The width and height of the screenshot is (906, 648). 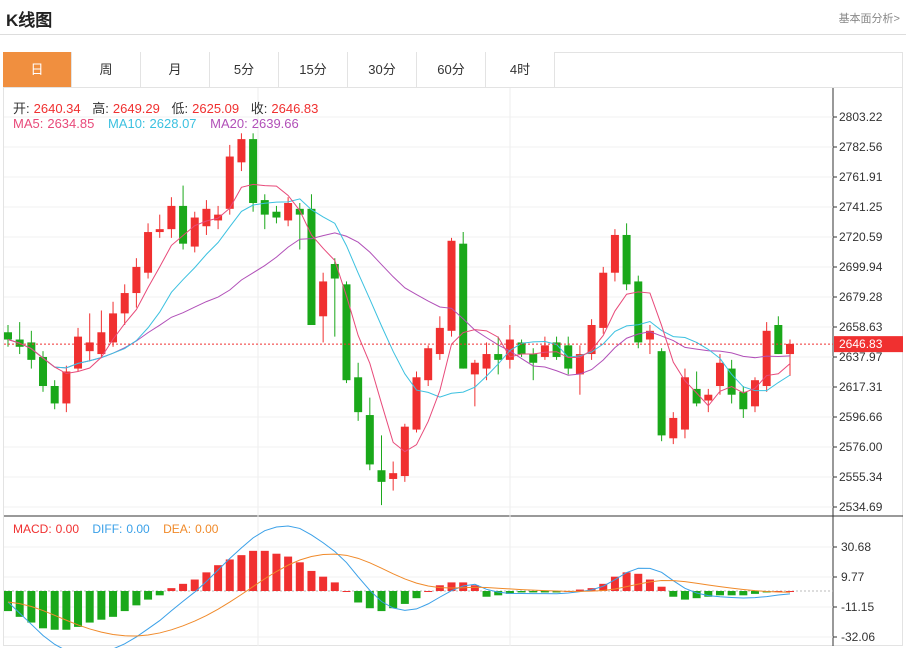 What do you see at coordinates (167, 107) in the screenshot?
I see `ohlc-info: 开: 2640.34 高: 2649.29 低: 2625.09 收: 2646.83` at bounding box center [167, 107].